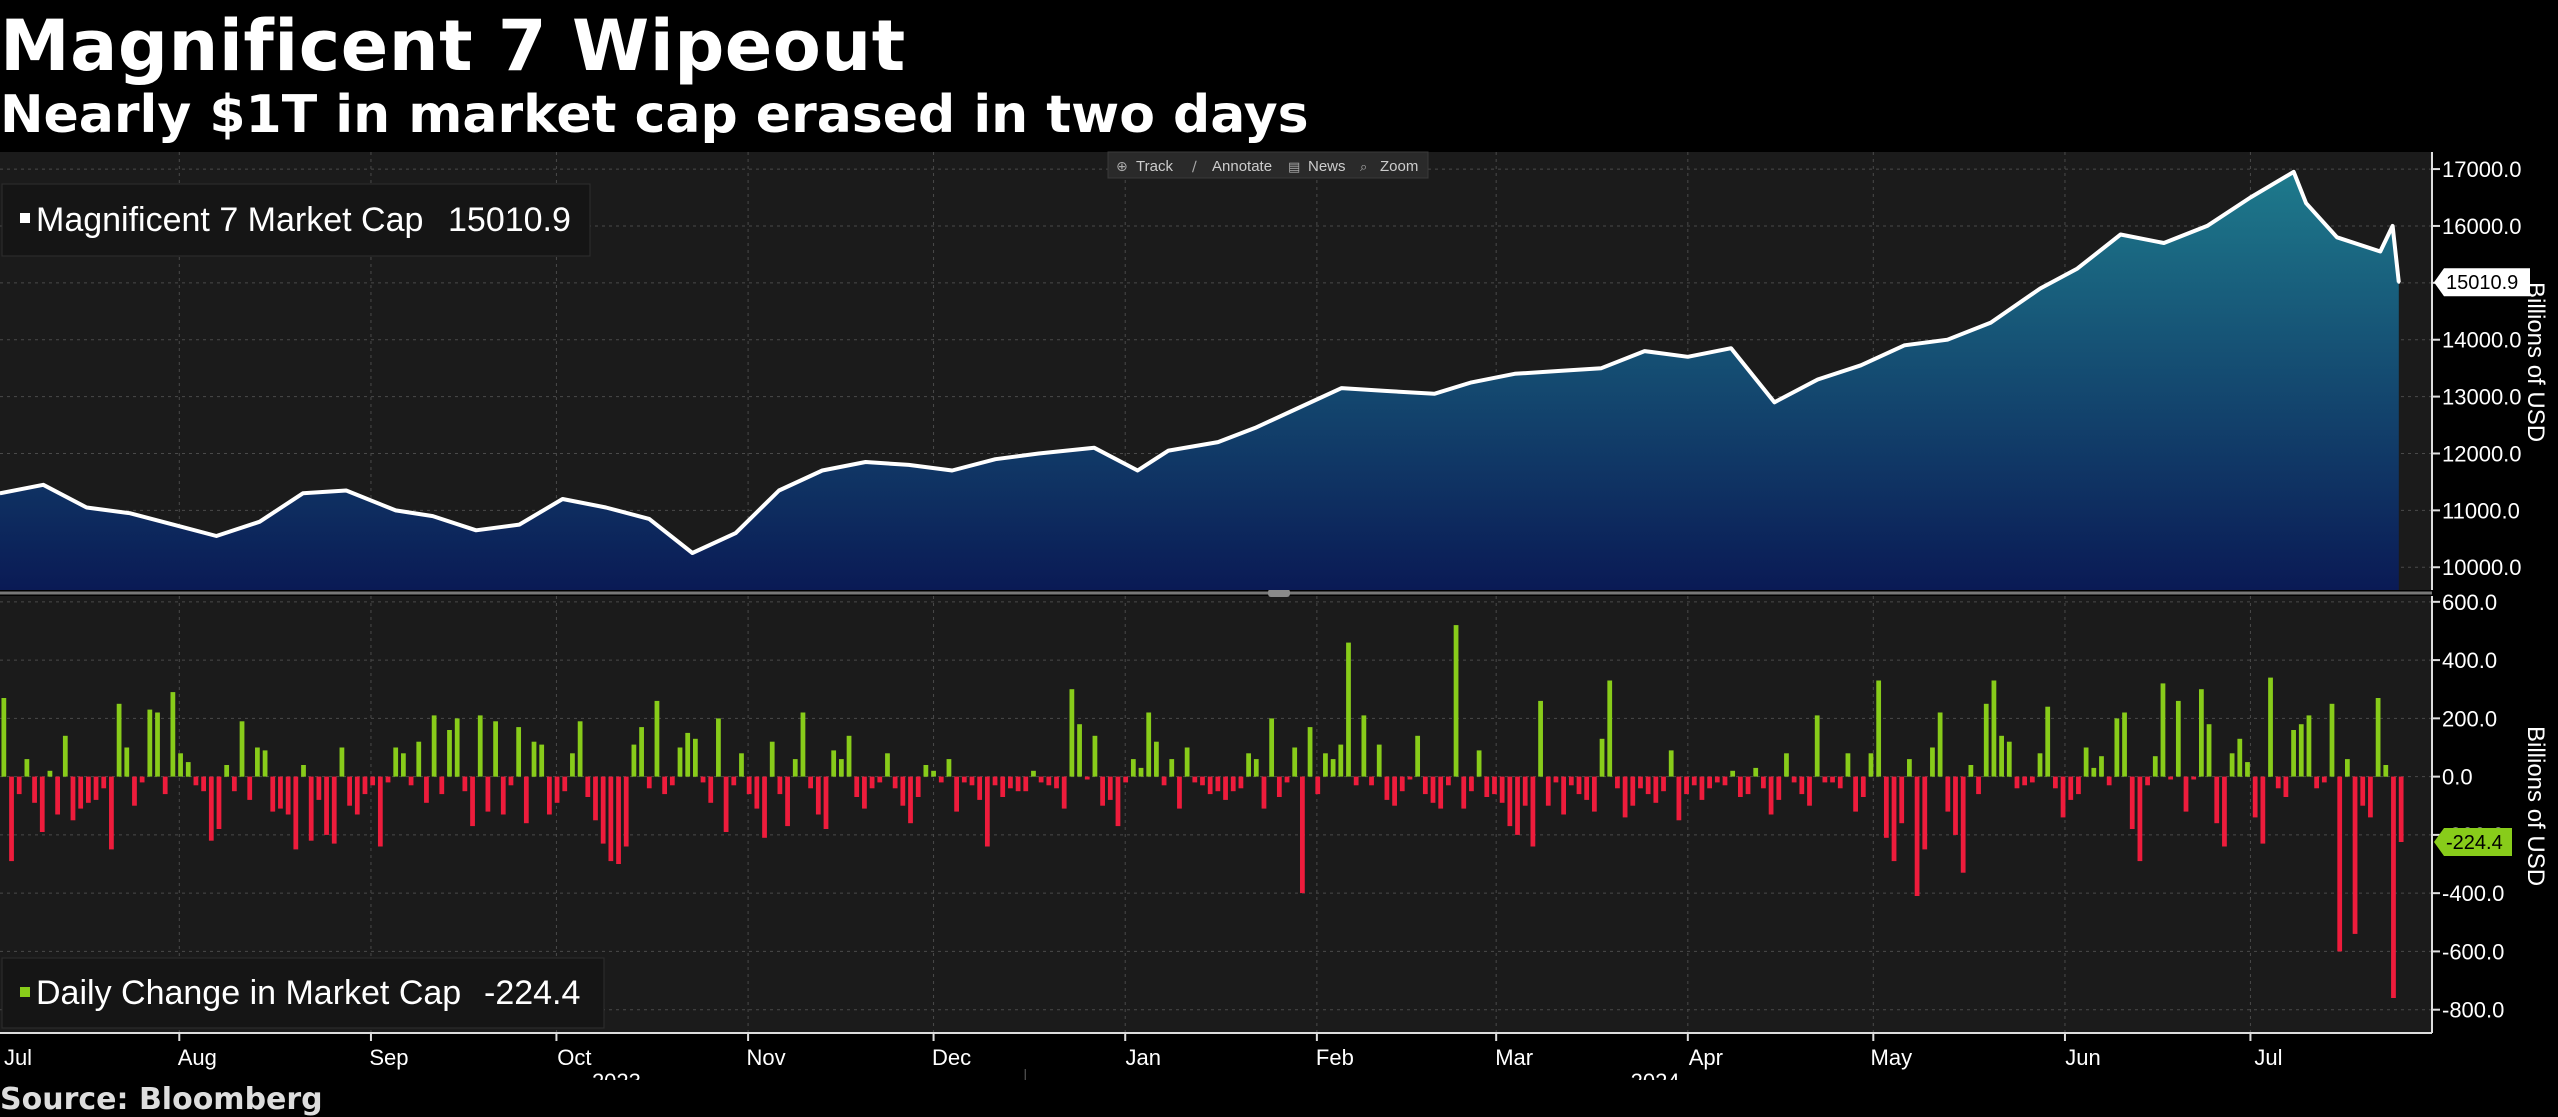  Describe the element at coordinates (2473, 893) in the screenshot. I see `lower-y-tick-label: -400.0` at that location.